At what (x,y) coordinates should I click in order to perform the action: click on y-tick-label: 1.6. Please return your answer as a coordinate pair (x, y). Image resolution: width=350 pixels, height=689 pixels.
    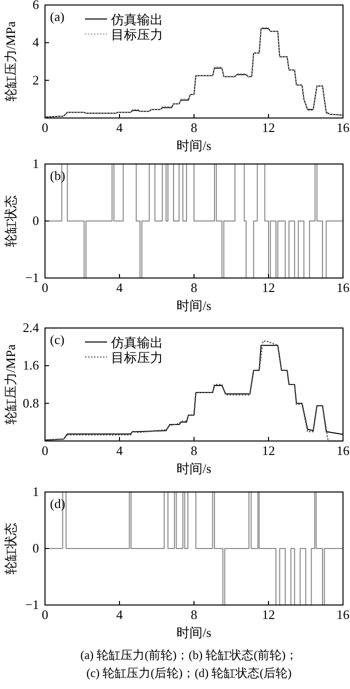
    Looking at the image, I should click on (31, 365).